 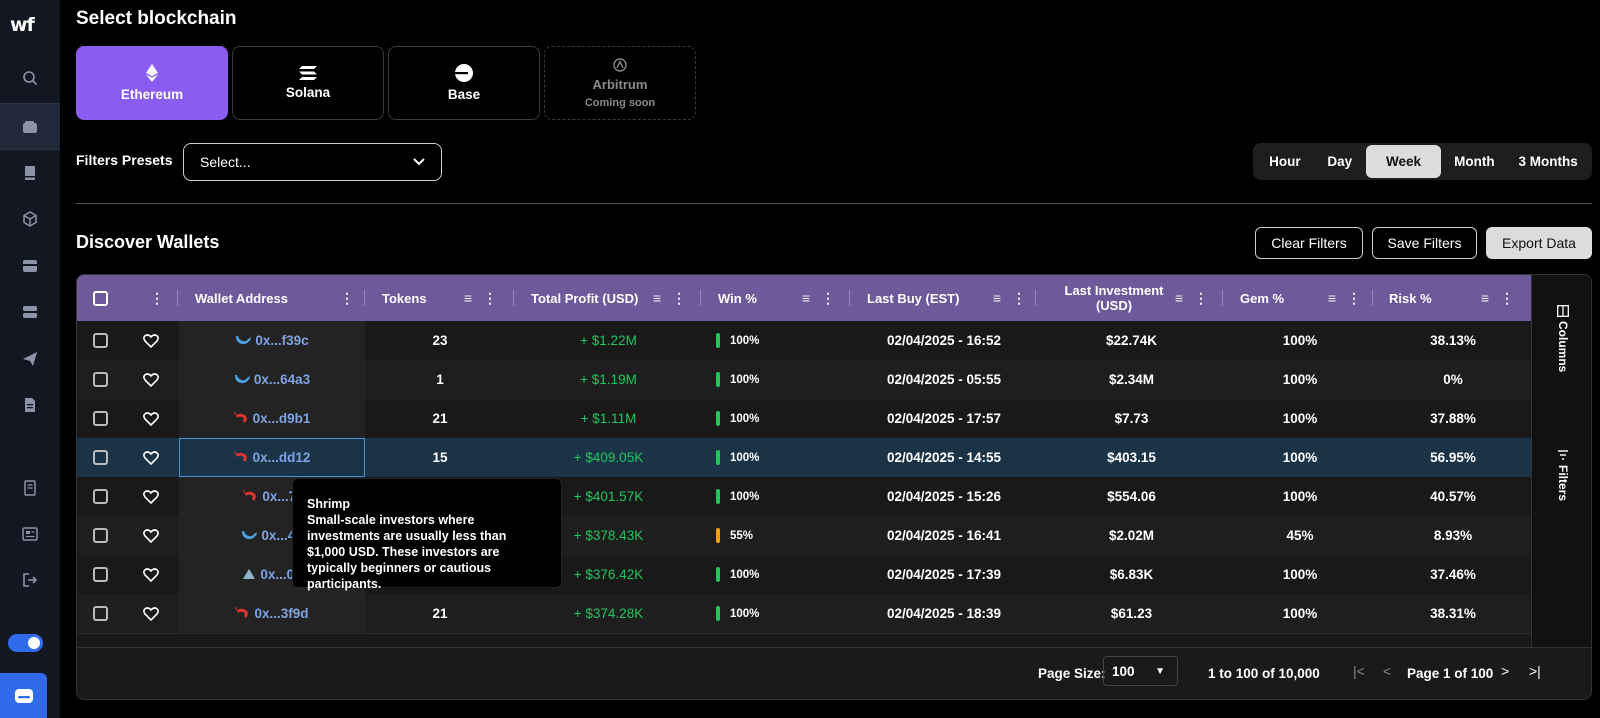 I want to click on card-icon, so click(x=30, y=266).